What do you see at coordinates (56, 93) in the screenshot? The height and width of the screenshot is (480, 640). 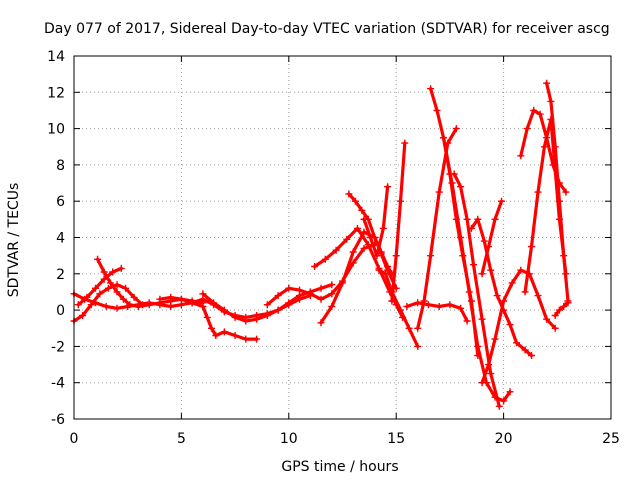 I see `y-tick-label: 12` at bounding box center [56, 93].